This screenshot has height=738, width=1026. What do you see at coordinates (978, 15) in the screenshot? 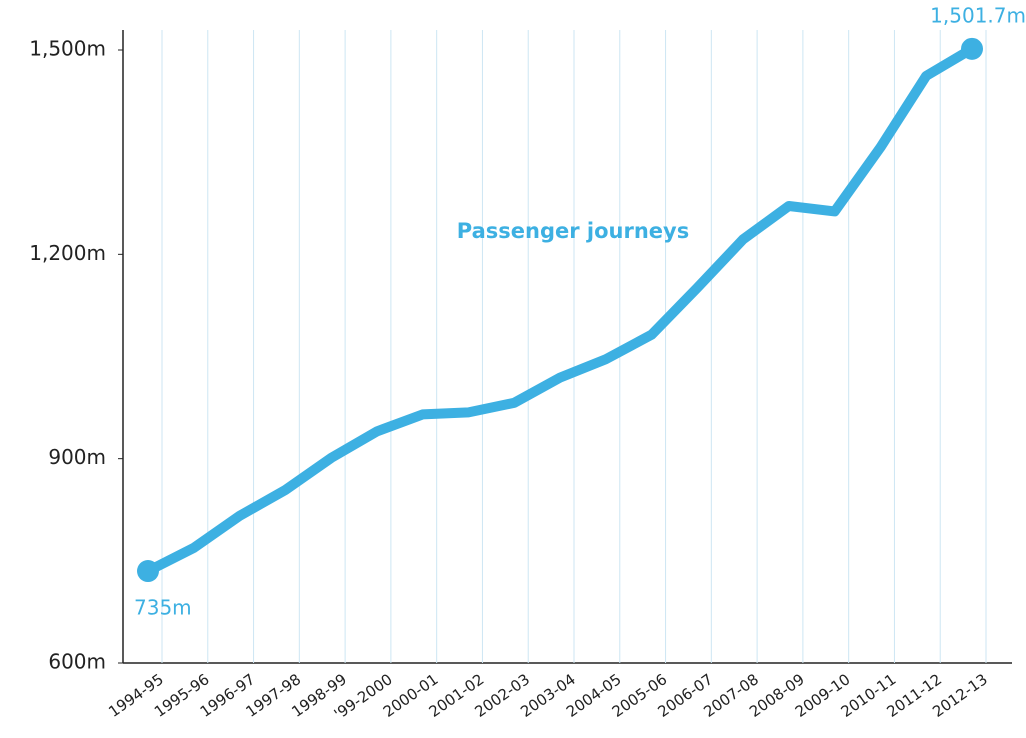
I see `data-label: 1,501.7m` at bounding box center [978, 15].